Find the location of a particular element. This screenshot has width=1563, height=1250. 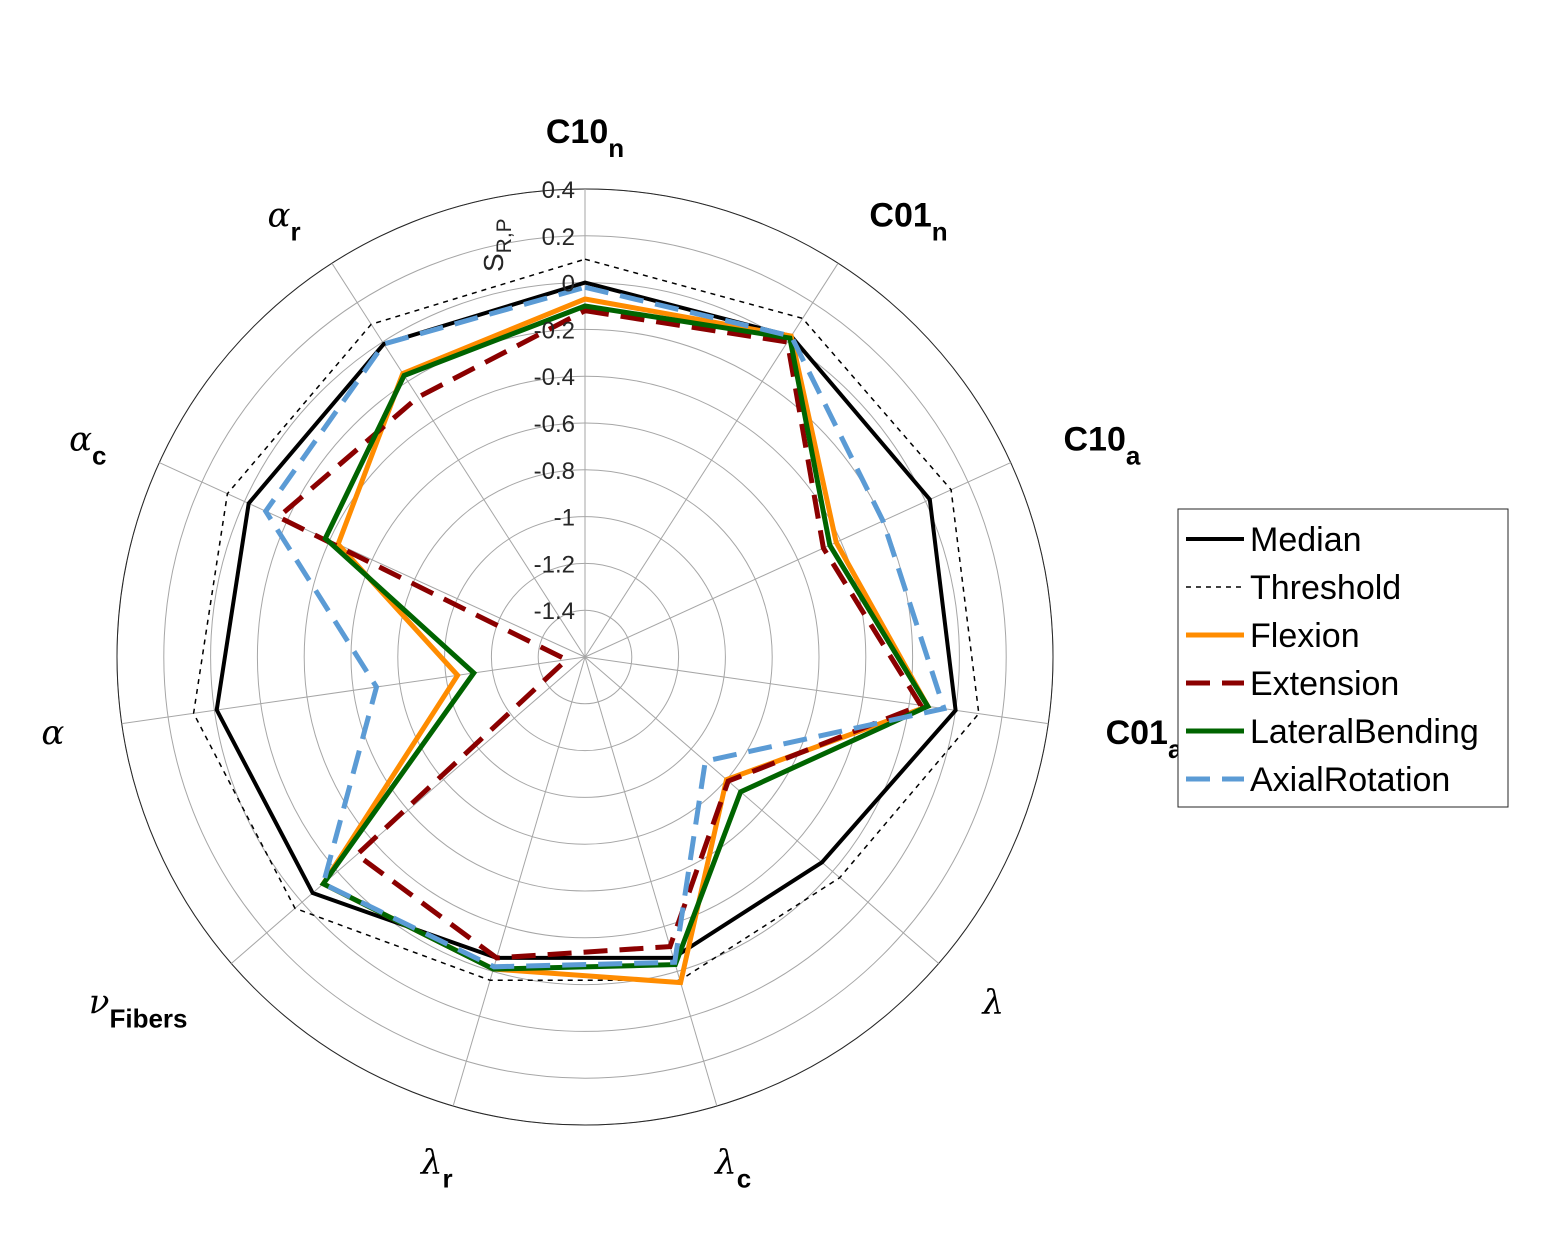

radial-tick-label: -1.2 is located at coordinates (554, 564).